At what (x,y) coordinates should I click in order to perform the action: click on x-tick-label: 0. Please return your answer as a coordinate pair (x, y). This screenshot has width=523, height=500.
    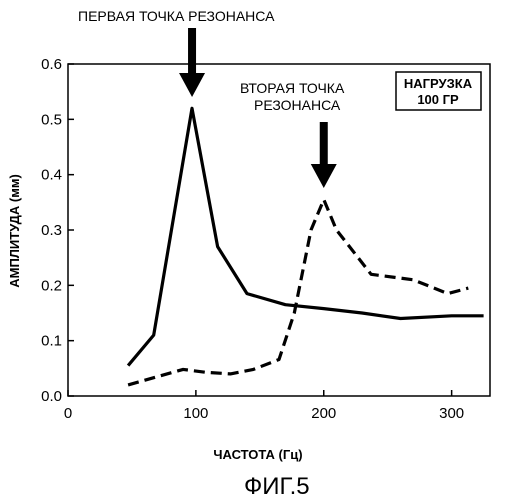
    Looking at the image, I should click on (68, 413).